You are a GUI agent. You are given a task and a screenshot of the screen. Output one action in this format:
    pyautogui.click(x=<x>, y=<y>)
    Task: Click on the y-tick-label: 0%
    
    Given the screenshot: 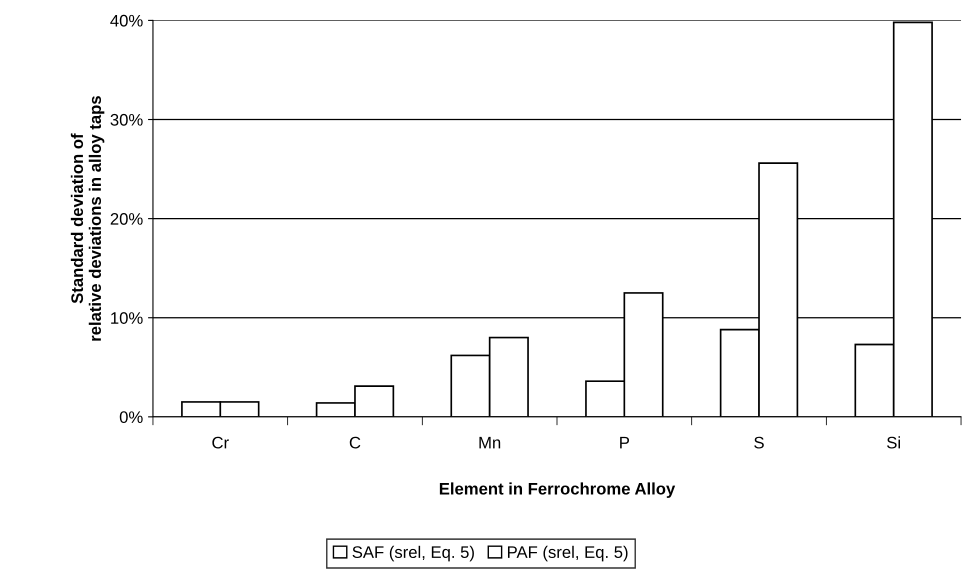 What is the action you would take?
    pyautogui.click(x=131, y=417)
    